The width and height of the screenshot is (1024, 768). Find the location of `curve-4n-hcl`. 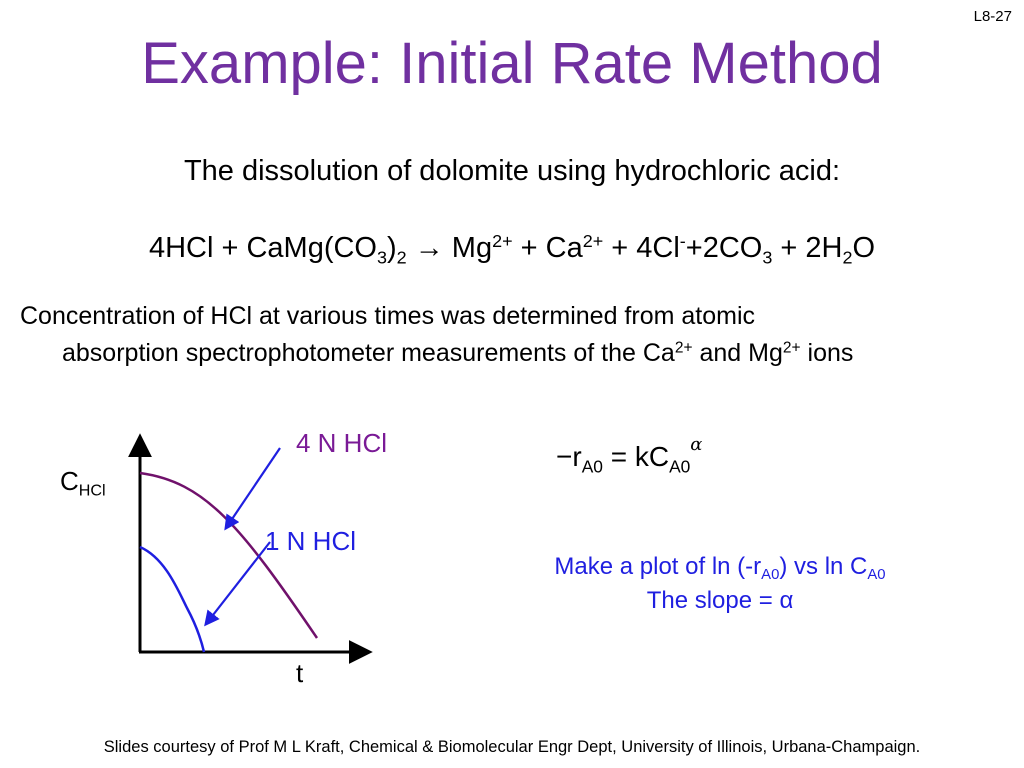

curve-4n-hcl is located at coordinates (229, 555).